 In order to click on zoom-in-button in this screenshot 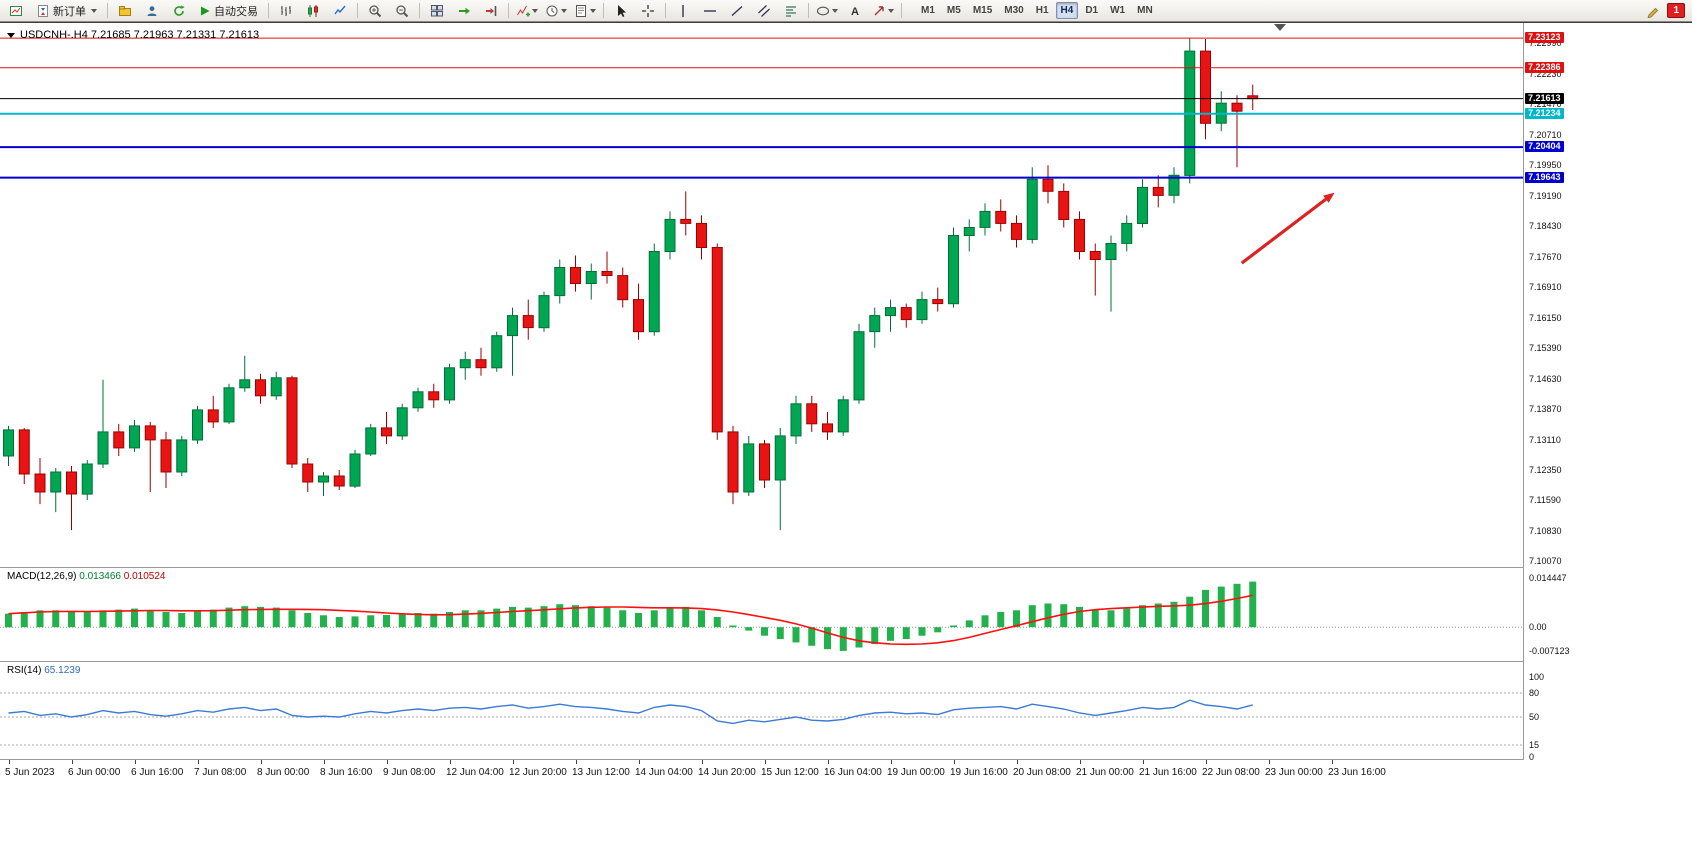, I will do `click(375, 11)`.